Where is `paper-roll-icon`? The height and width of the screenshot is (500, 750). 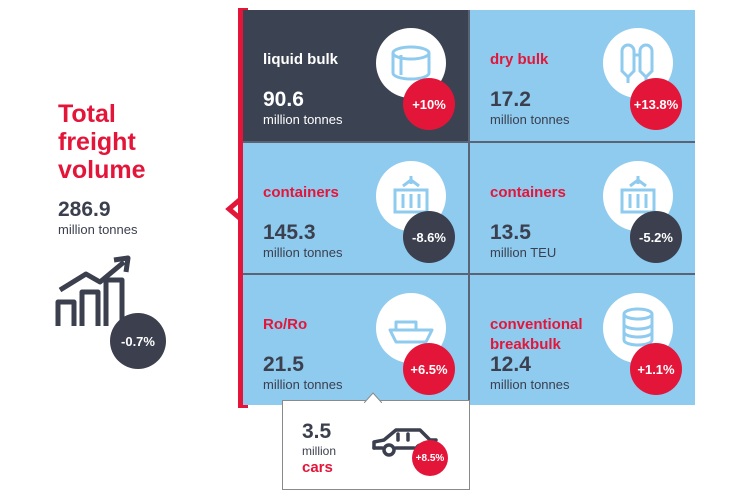 paper-roll-icon is located at coordinates (638, 327).